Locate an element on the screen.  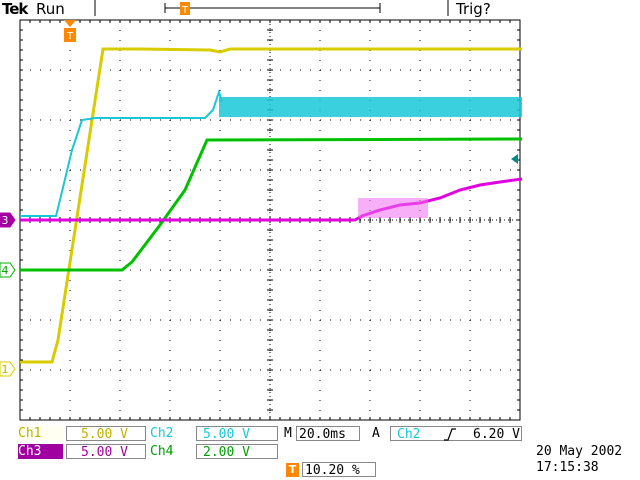
trigger-readout: Ch2 6.20 V is located at coordinates (456, 434).